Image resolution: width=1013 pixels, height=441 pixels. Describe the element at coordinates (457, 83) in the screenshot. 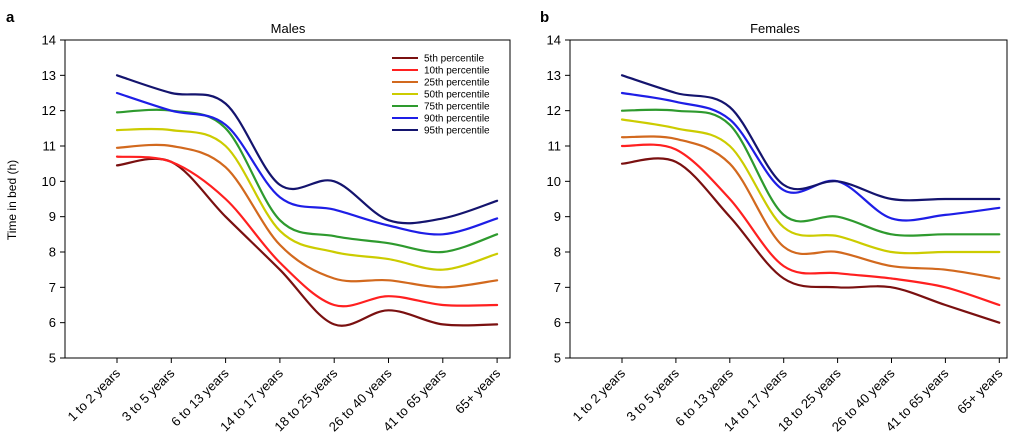

I see `legend-label: 25th percentile` at that location.